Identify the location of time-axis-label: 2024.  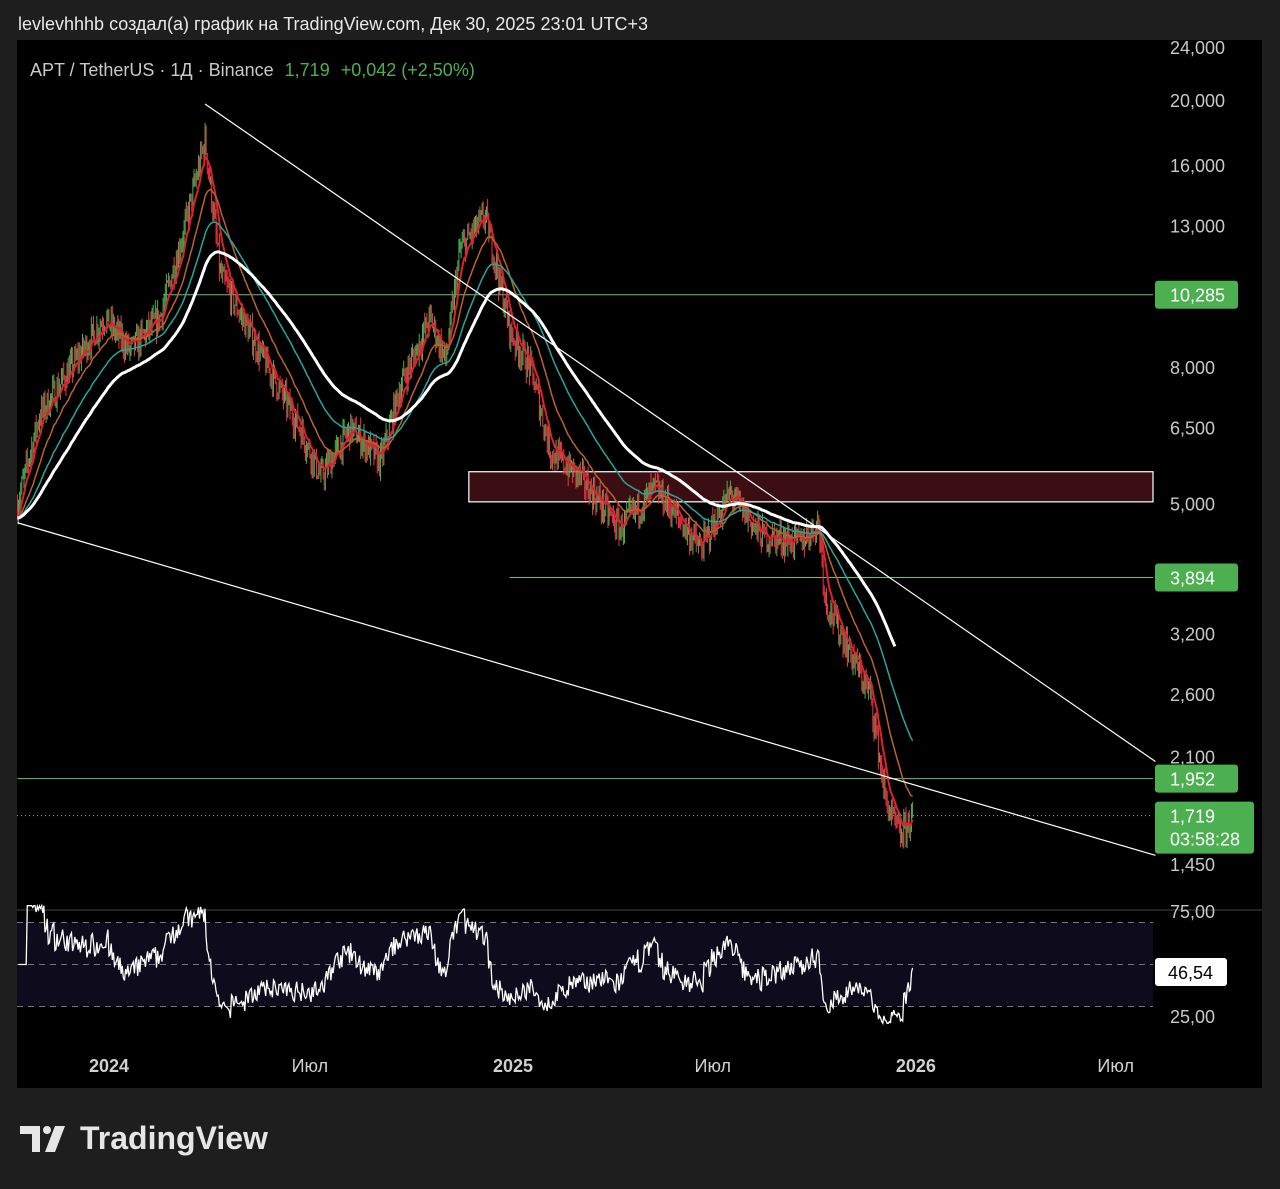
(109, 1066).